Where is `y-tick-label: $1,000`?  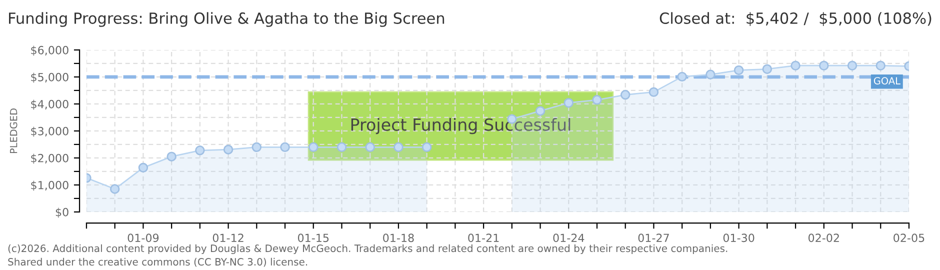 y-tick-label: $1,000 is located at coordinates (49, 185).